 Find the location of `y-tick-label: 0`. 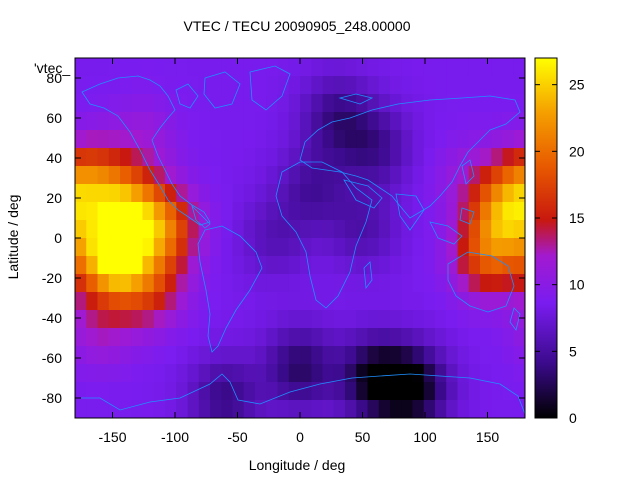

y-tick-label: 0 is located at coordinates (58, 238).